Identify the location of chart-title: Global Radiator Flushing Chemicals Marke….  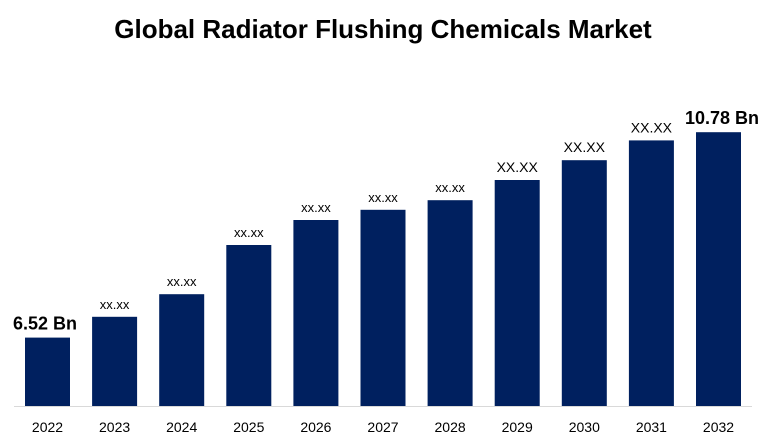
(383, 29).